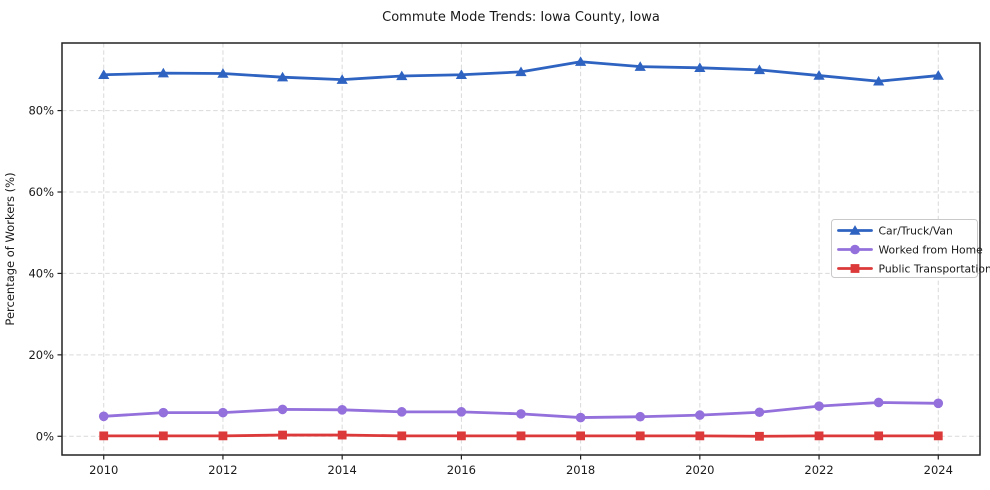 This screenshot has height=490, width=990. Describe the element at coordinates (855, 230) in the screenshot. I see `legend-marker-triangle-icon` at that location.